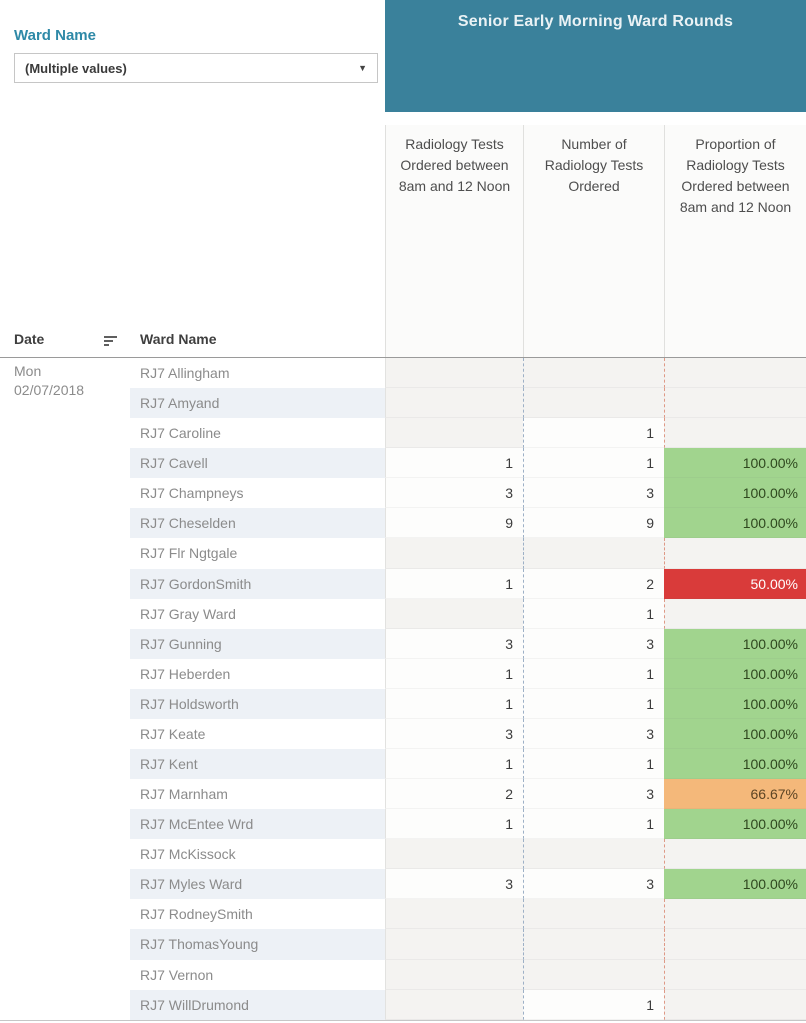  What do you see at coordinates (593, 241) in the screenshot?
I see `column-header-total-tests: Number of Radiology Tests Ordered` at bounding box center [593, 241].